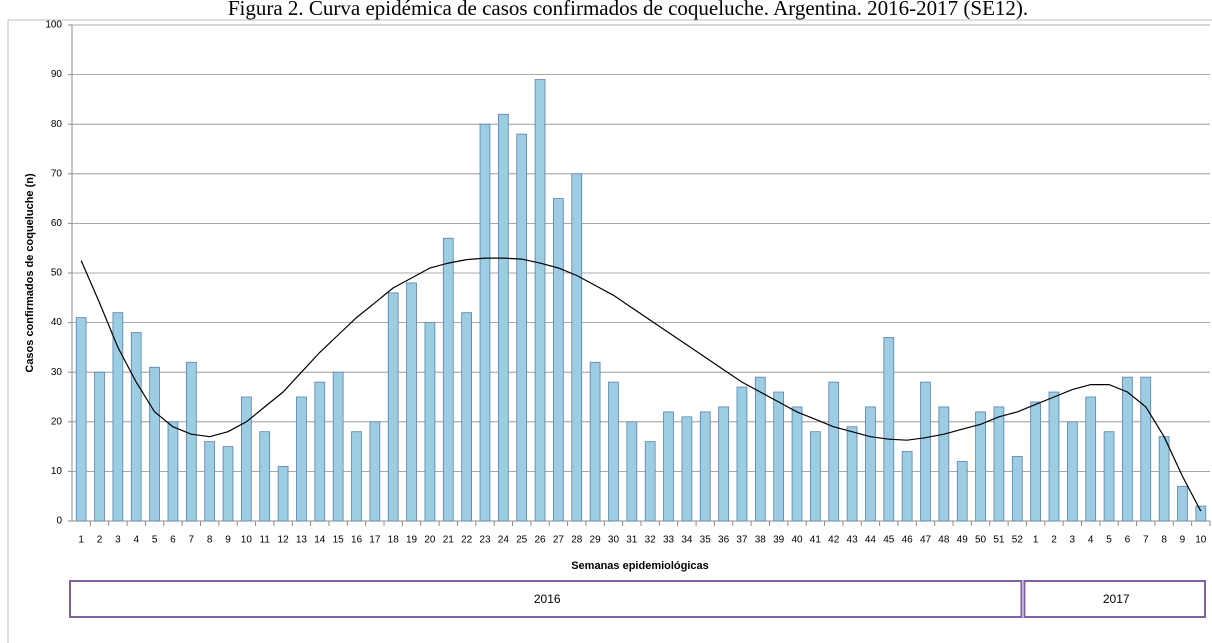 Image resolution: width=1212 pixels, height=643 pixels. I want to click on y-tick-label: 0, so click(59, 521).